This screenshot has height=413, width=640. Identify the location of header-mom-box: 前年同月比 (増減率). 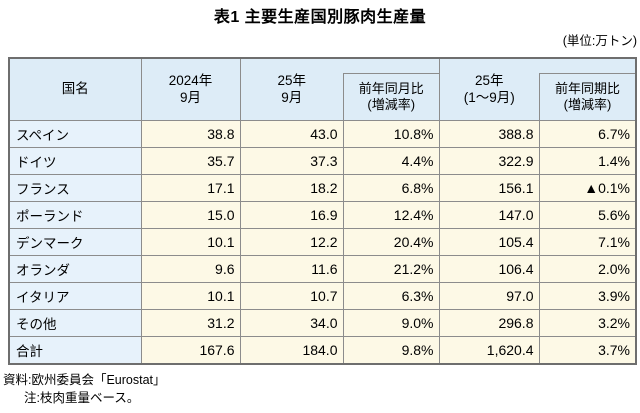
(391, 96).